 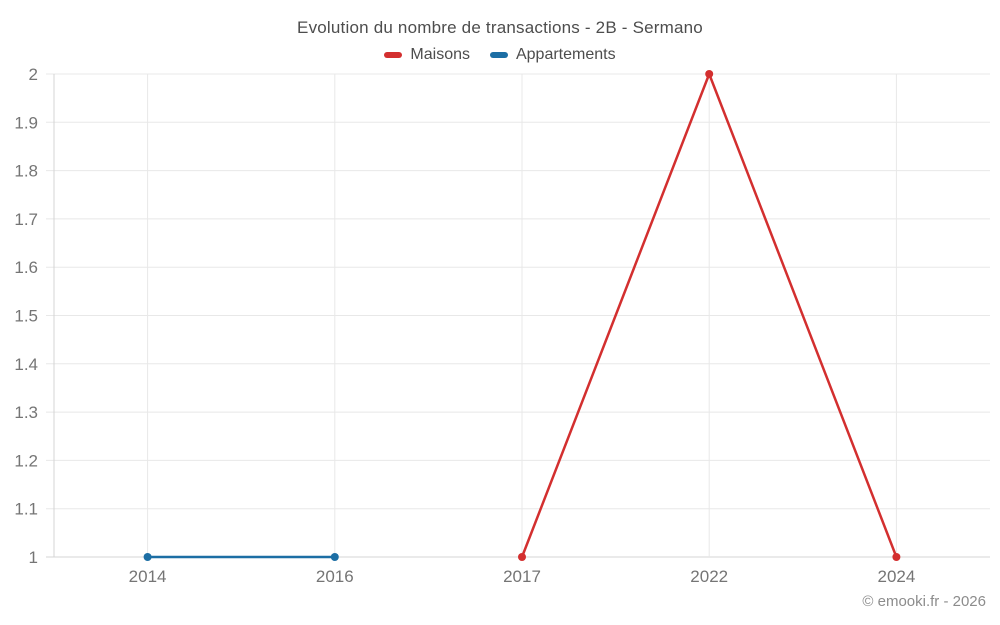 What do you see at coordinates (26, 412) in the screenshot?
I see `y-tick-label: 1.3` at bounding box center [26, 412].